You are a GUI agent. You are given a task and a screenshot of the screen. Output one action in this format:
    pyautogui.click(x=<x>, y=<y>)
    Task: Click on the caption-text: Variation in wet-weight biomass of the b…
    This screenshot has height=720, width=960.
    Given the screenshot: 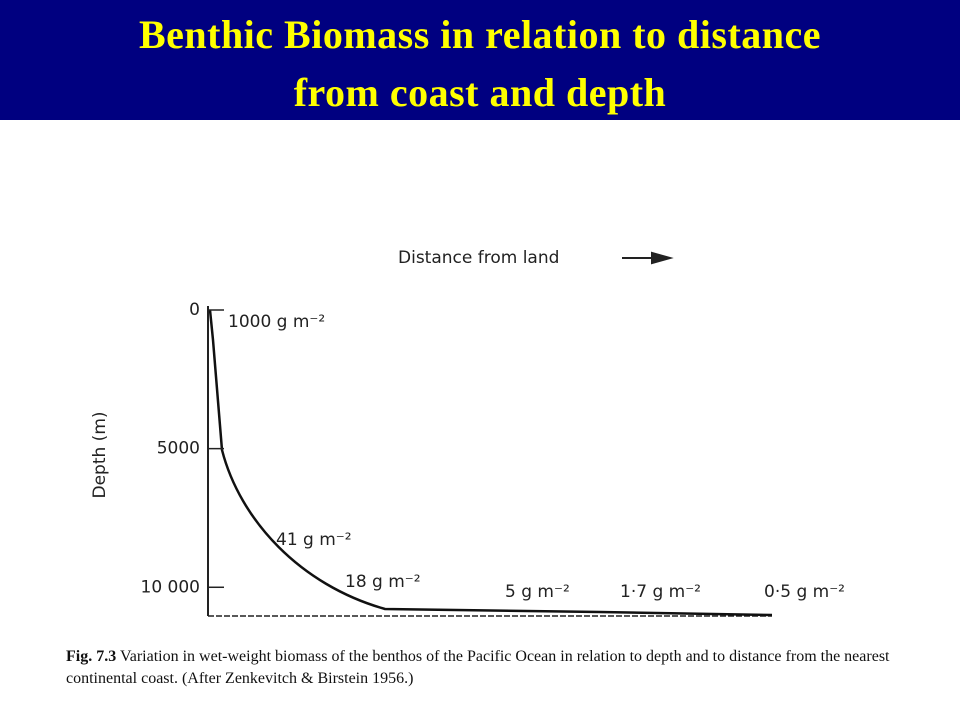 What is the action you would take?
    pyautogui.click(x=478, y=667)
    